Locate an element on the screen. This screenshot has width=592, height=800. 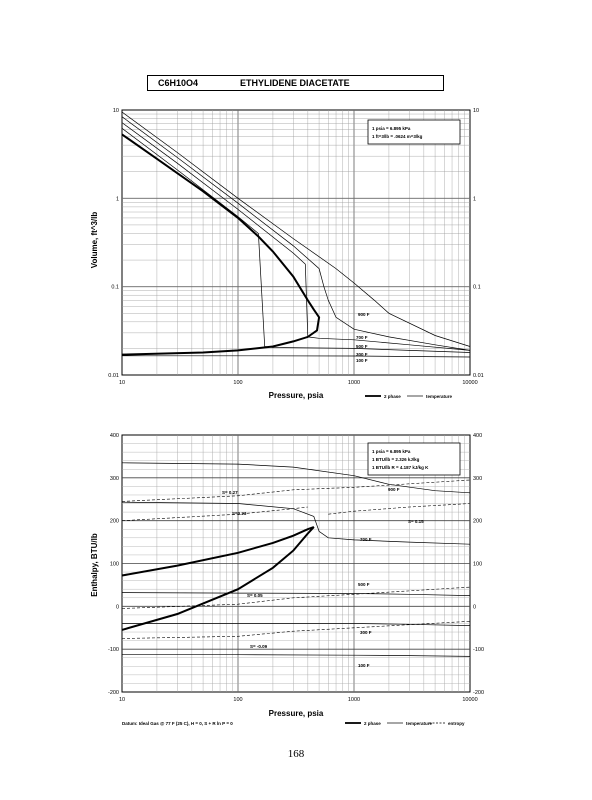
page-number: 168 is located at coordinates (296, 754).